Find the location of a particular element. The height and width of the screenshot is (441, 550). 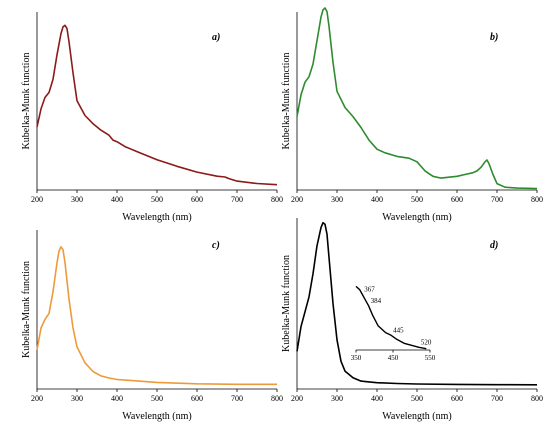

inset-tick-label: 450 is located at coordinates (393, 358).